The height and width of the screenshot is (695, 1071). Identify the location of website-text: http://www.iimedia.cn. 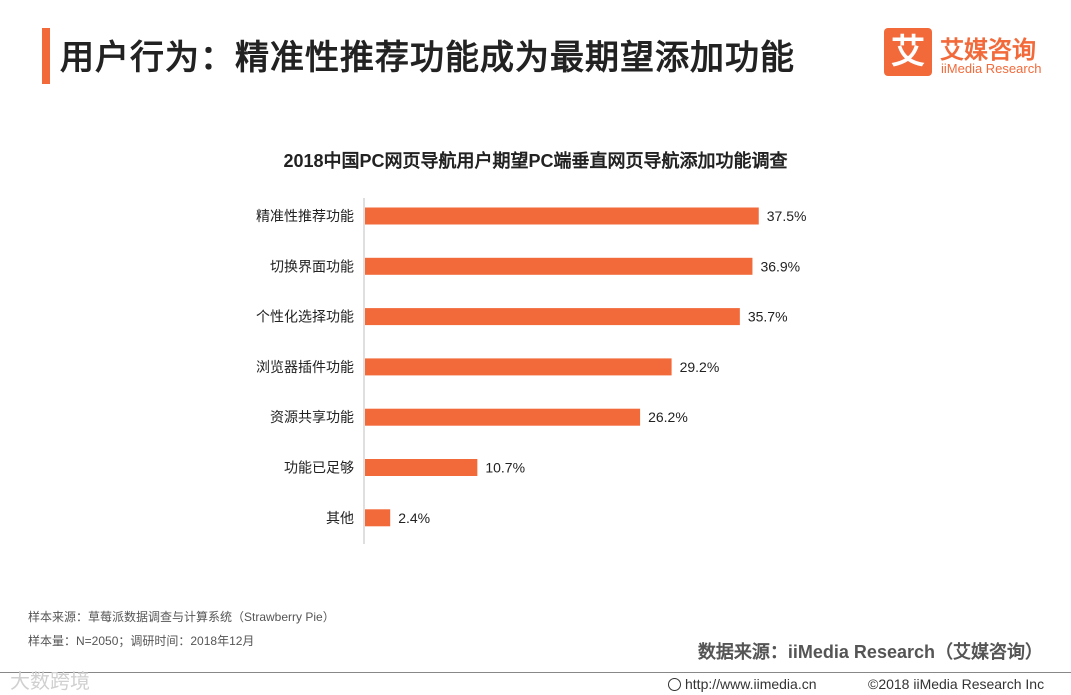
(751, 684).